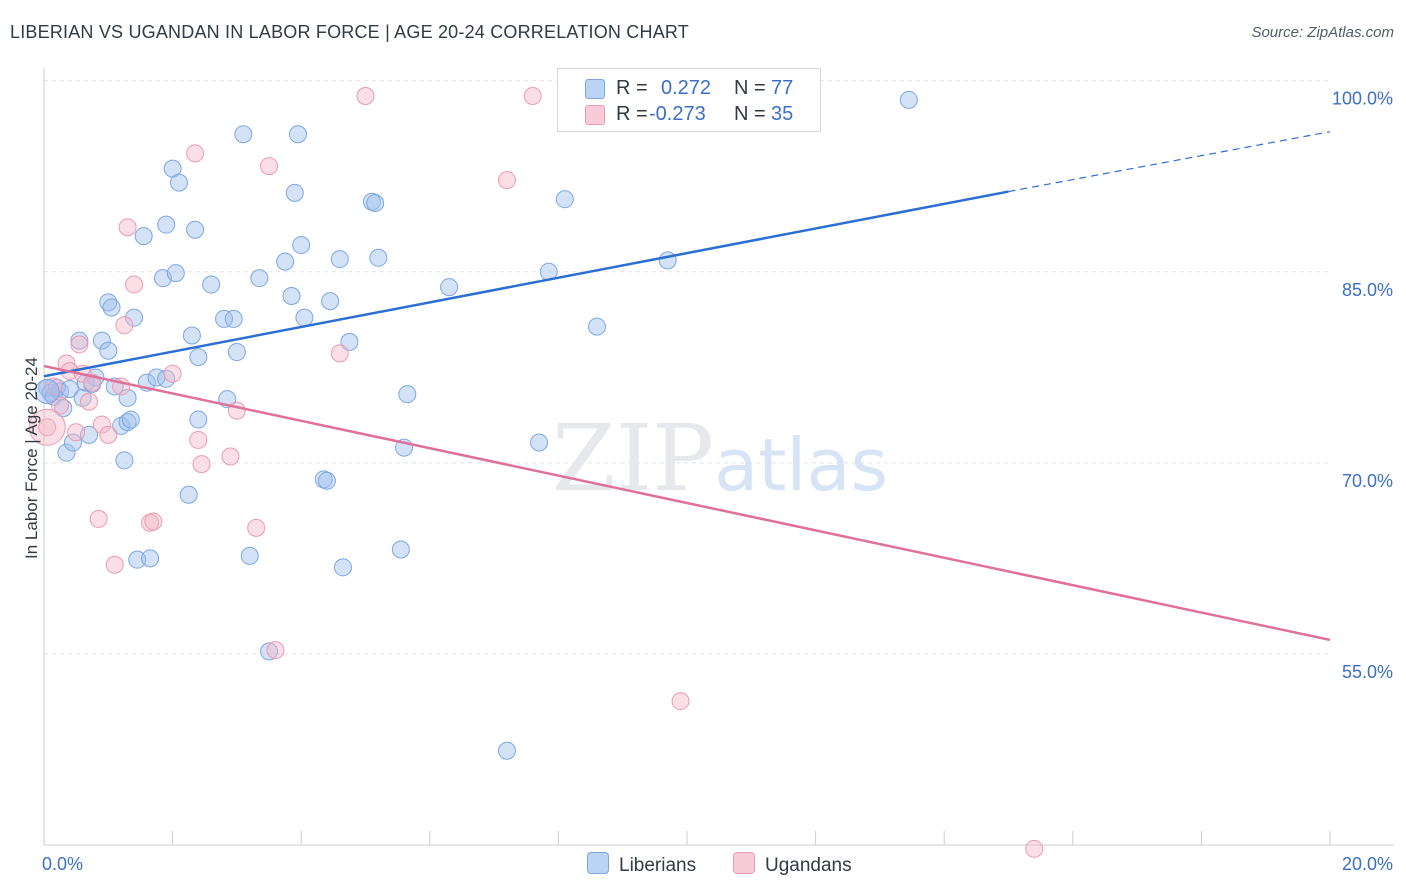 The height and width of the screenshot is (892, 1406). Describe the element at coordinates (689, 114) in the screenshot. I see `legend-row-ugandans: R = -0.273 N = 35` at that location.